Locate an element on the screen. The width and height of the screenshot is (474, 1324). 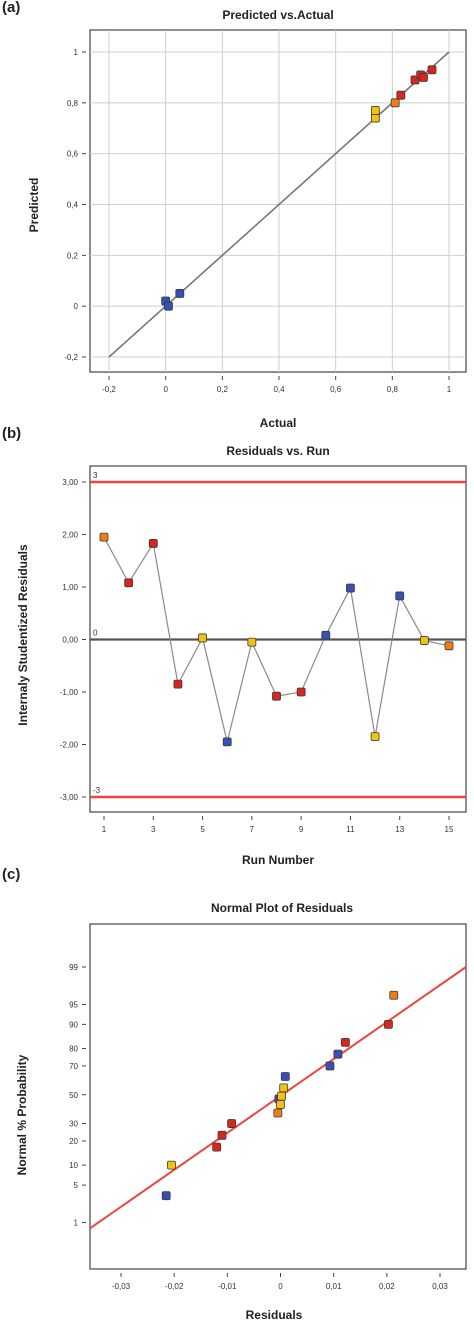
chart-a-ylabel: Predicted is located at coordinates (34, 205).